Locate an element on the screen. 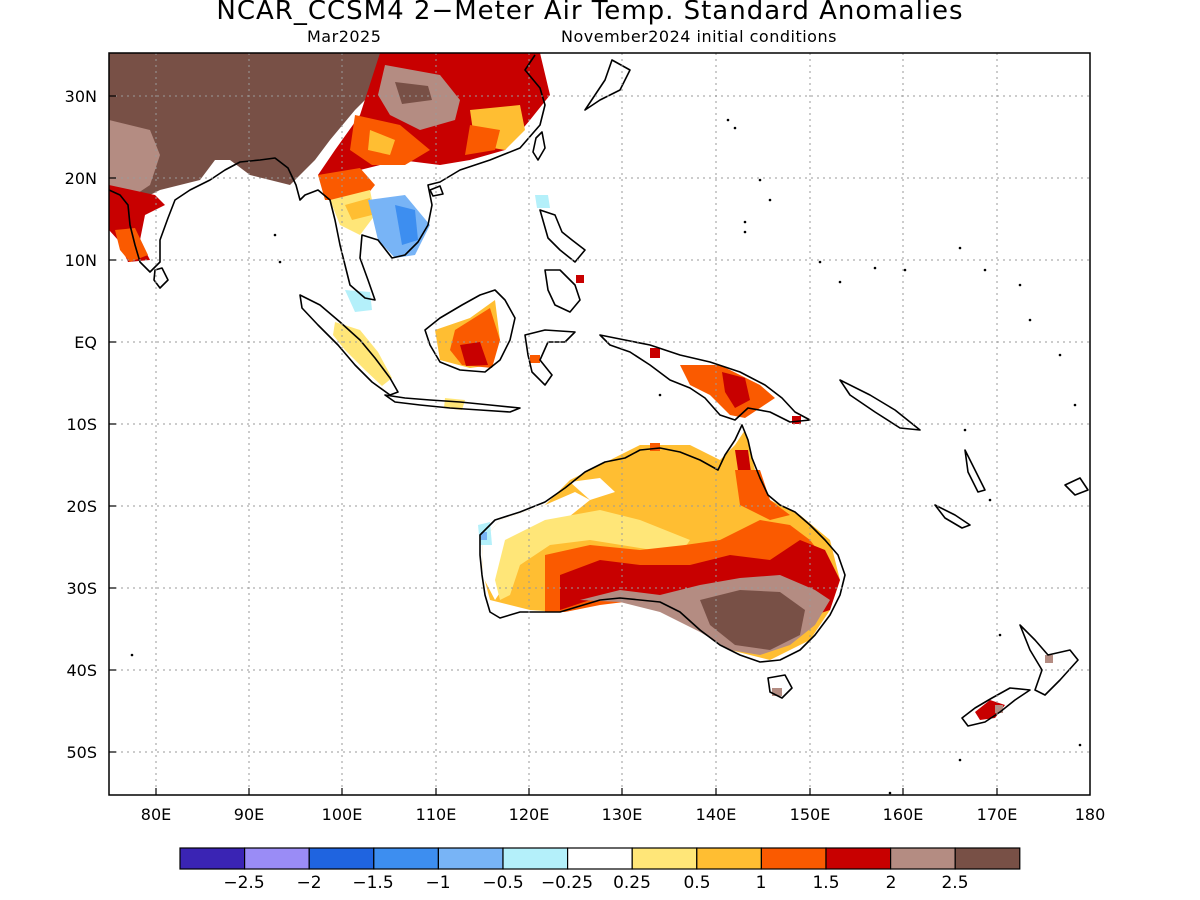 The height and width of the screenshot is (900, 1200). anomaly-region-china-brown-core is located at coordinates (413, 93).